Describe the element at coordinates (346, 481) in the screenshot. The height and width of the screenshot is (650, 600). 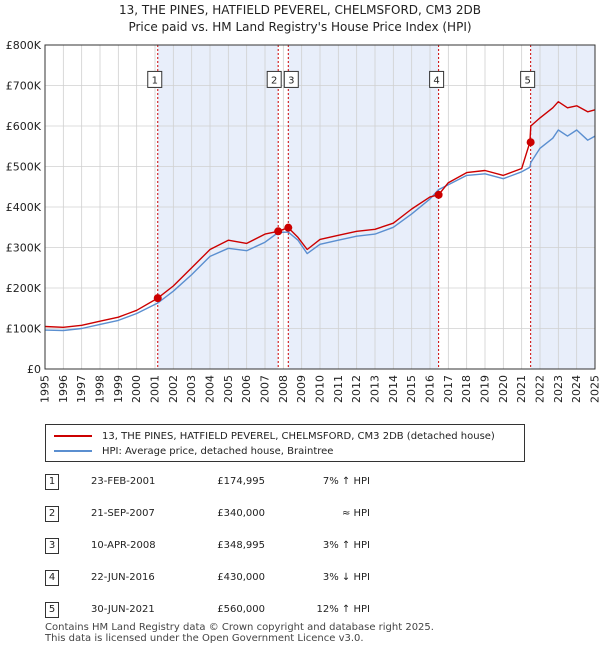
I see `row-hpi-diff: 7% ↑ HPI` at that location.